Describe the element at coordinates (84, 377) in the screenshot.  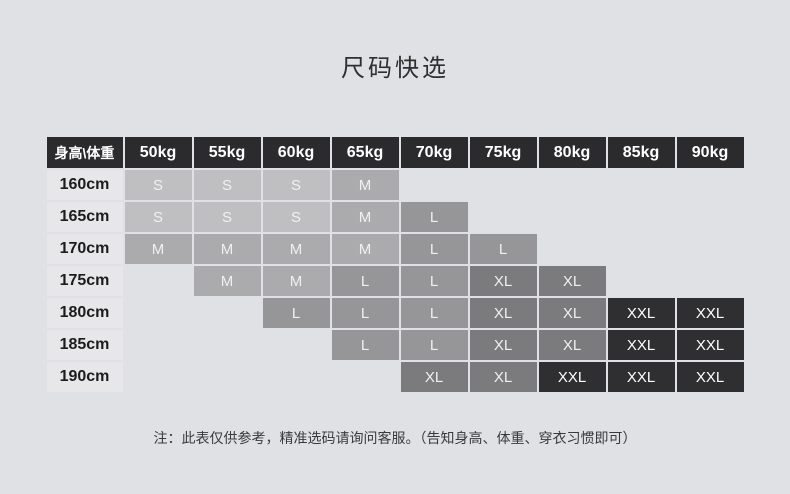
I see `height-label-190cm: 190cm` at that location.